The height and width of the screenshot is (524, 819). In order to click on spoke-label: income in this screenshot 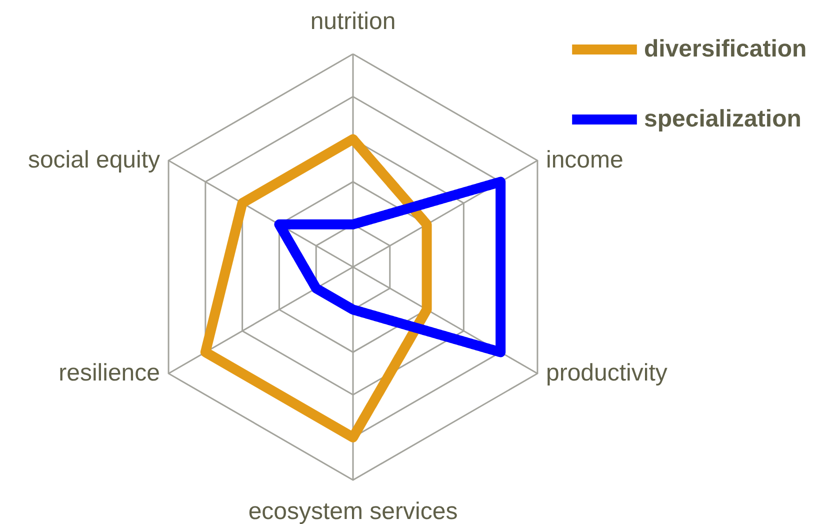, I will do `click(585, 160)`.